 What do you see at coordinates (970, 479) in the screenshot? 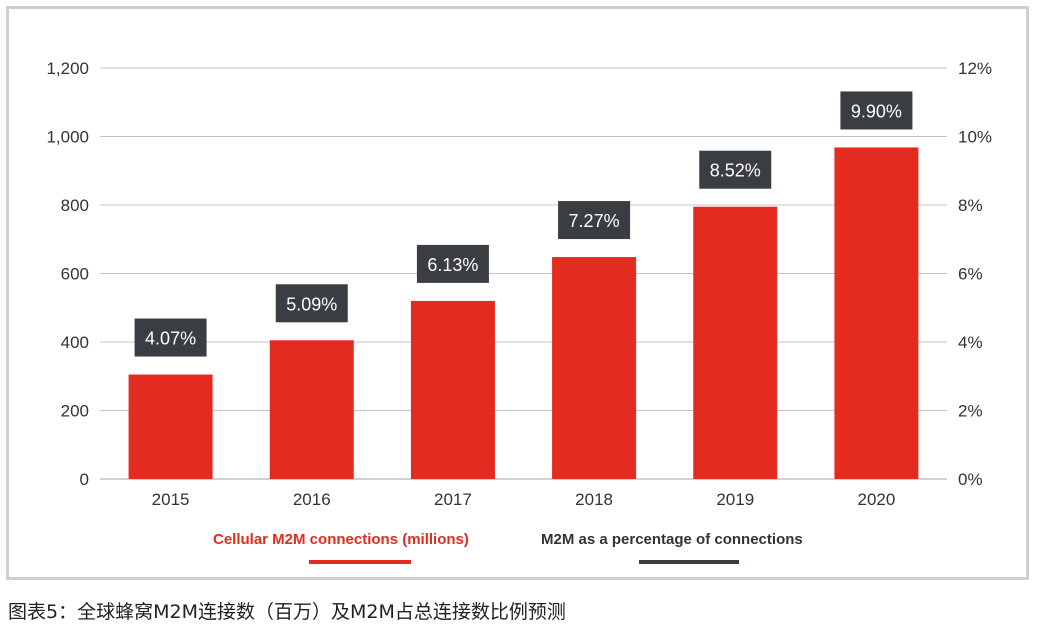
I see `y-right-tick-label: 0%` at bounding box center [970, 479].